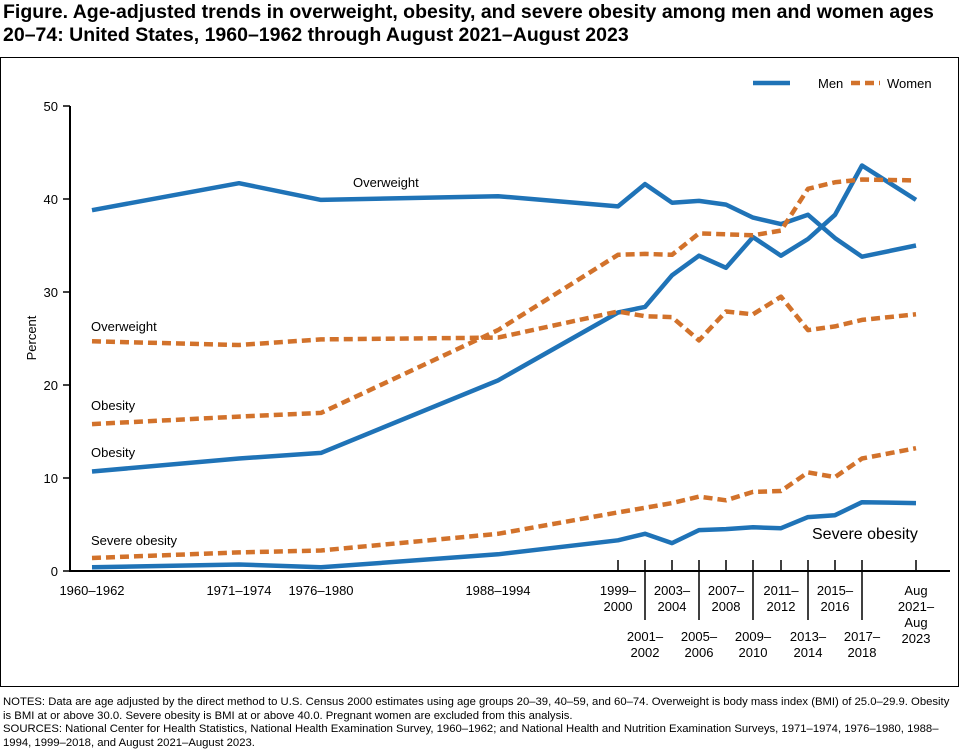 The height and width of the screenshot is (751, 960). I want to click on series-line-women-severe-obesity, so click(504, 503).